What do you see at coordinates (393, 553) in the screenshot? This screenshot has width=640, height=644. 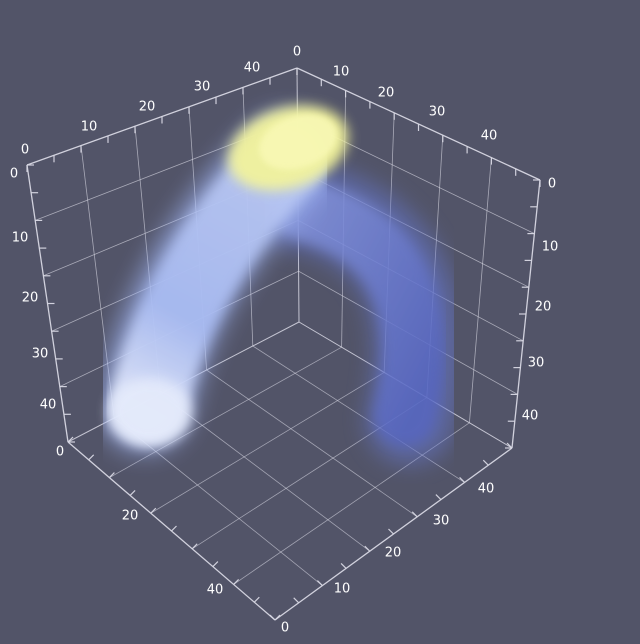 I see `bottom-right-edge-label: 20` at bounding box center [393, 553].